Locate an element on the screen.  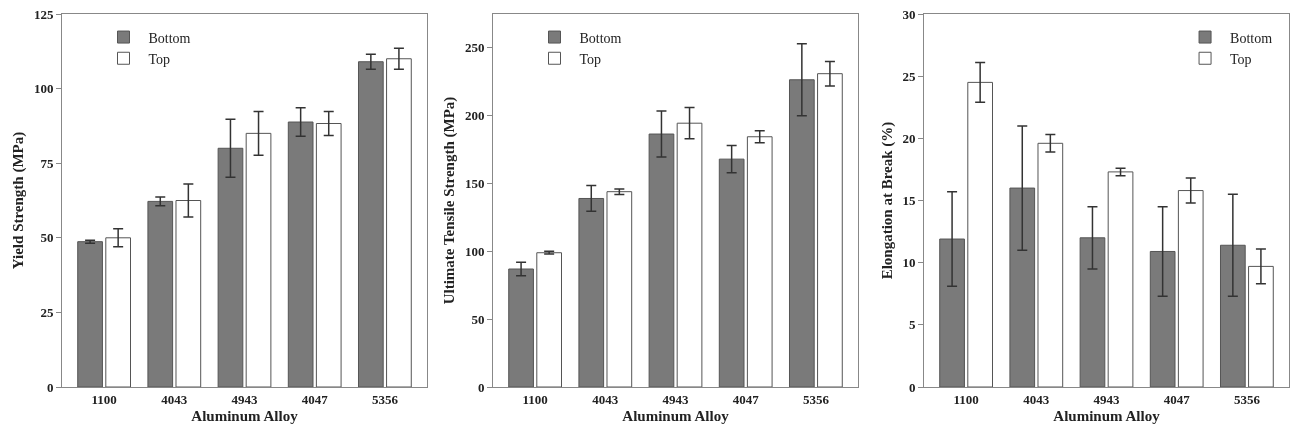
y-axis-title: Ultimate Tensile Strength (MPa) is located at coordinates (450, 200).